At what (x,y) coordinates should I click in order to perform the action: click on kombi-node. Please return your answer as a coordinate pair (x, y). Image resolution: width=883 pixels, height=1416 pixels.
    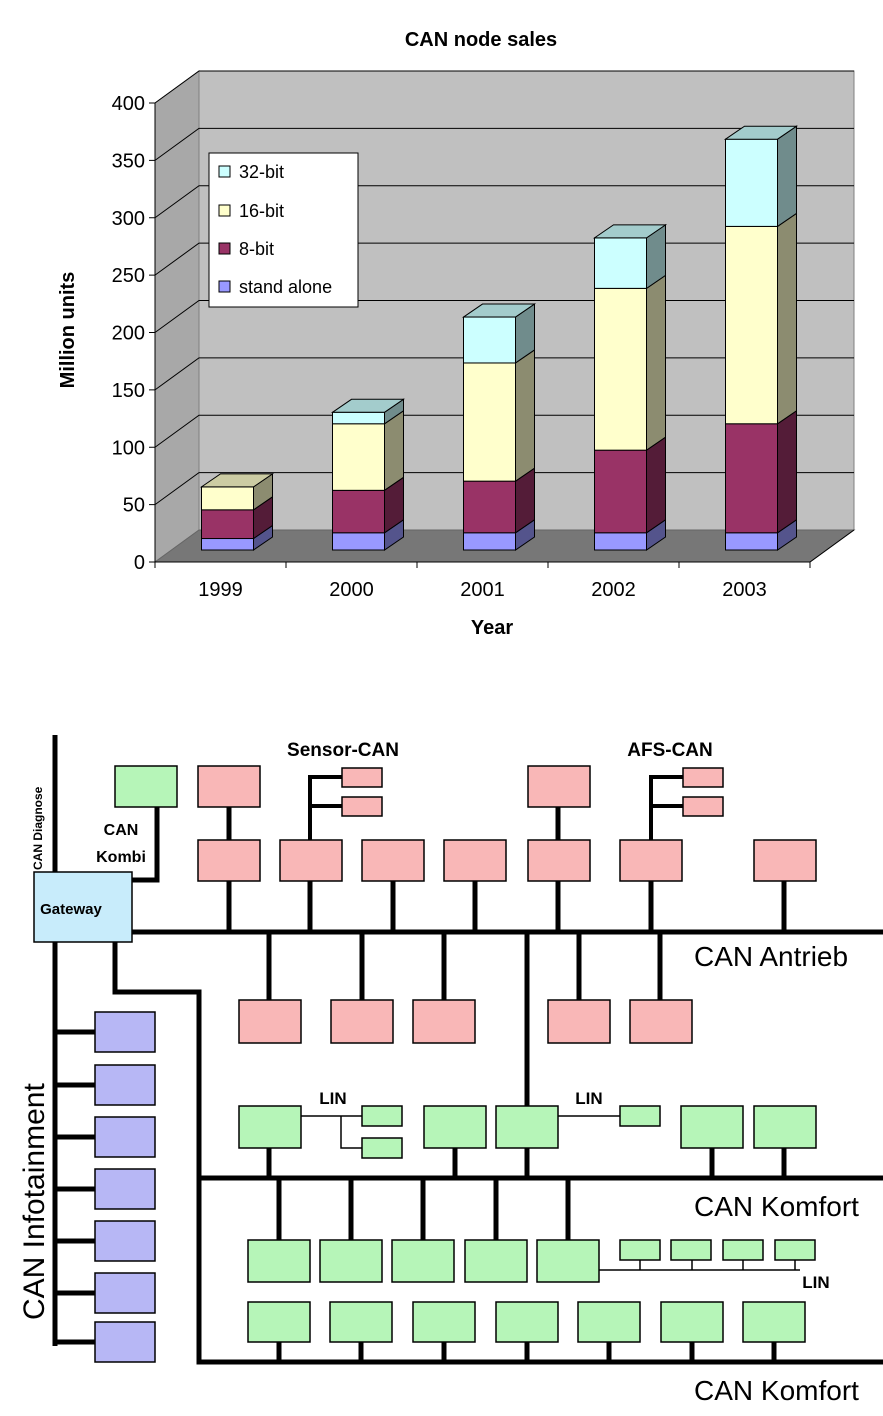
    Looking at the image, I should click on (146, 786).